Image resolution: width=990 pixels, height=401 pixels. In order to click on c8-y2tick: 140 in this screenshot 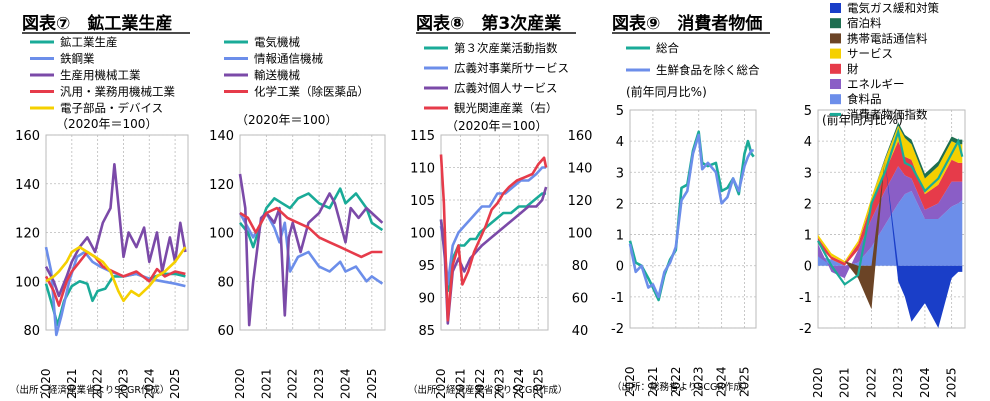, I will do `click(580, 169)`.